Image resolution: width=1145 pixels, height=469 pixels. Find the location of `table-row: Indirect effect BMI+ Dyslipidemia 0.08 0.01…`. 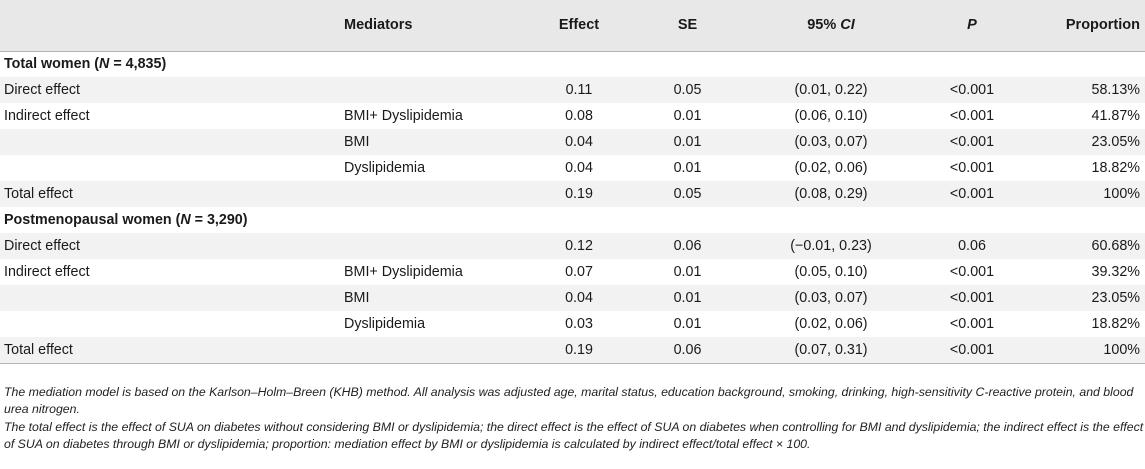

table-row: Indirect effect BMI+ Dyslipidemia 0.08 0.01… is located at coordinates (572, 116).